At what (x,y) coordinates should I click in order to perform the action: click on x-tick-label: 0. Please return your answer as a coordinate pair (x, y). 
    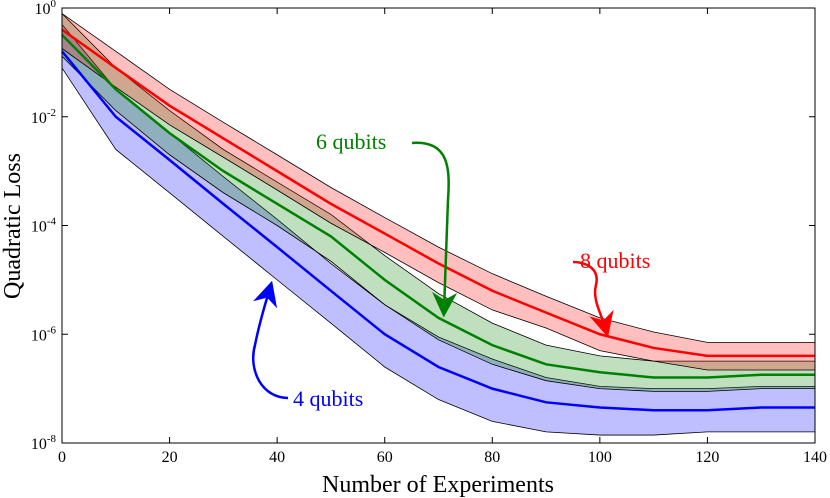
    Looking at the image, I should click on (62, 457).